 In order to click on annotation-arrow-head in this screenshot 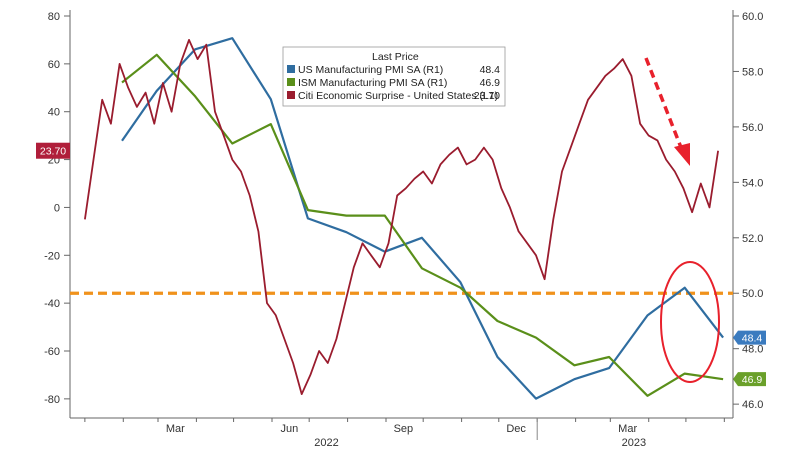, I will do `click(682, 154)`.